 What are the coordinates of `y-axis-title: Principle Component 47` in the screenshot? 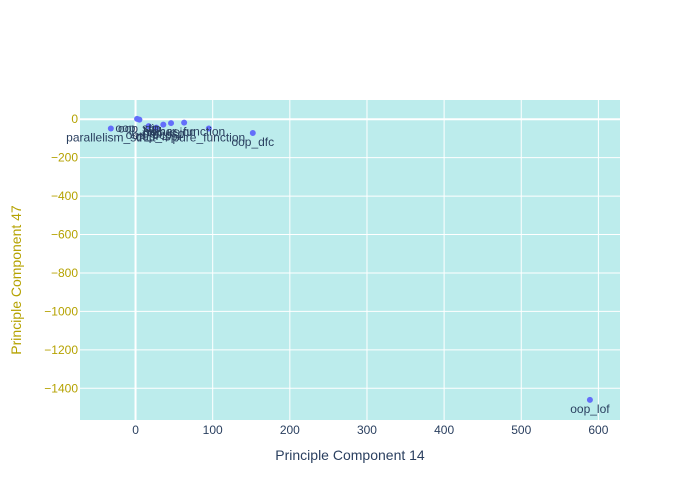 It's located at (16, 280).